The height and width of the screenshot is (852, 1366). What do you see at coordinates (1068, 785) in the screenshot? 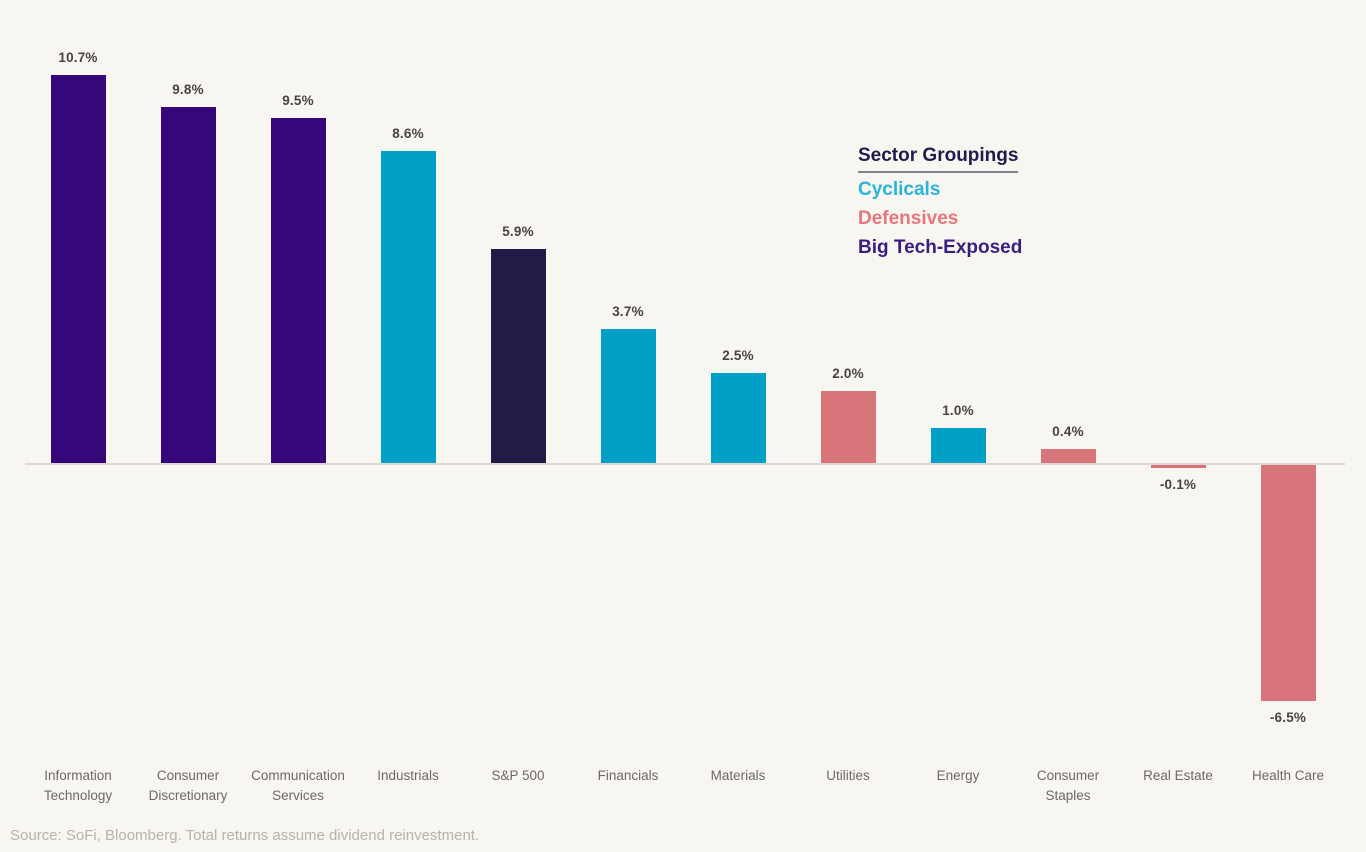
I see `category-label-consumer-staples: Consumer Staples` at bounding box center [1068, 785].